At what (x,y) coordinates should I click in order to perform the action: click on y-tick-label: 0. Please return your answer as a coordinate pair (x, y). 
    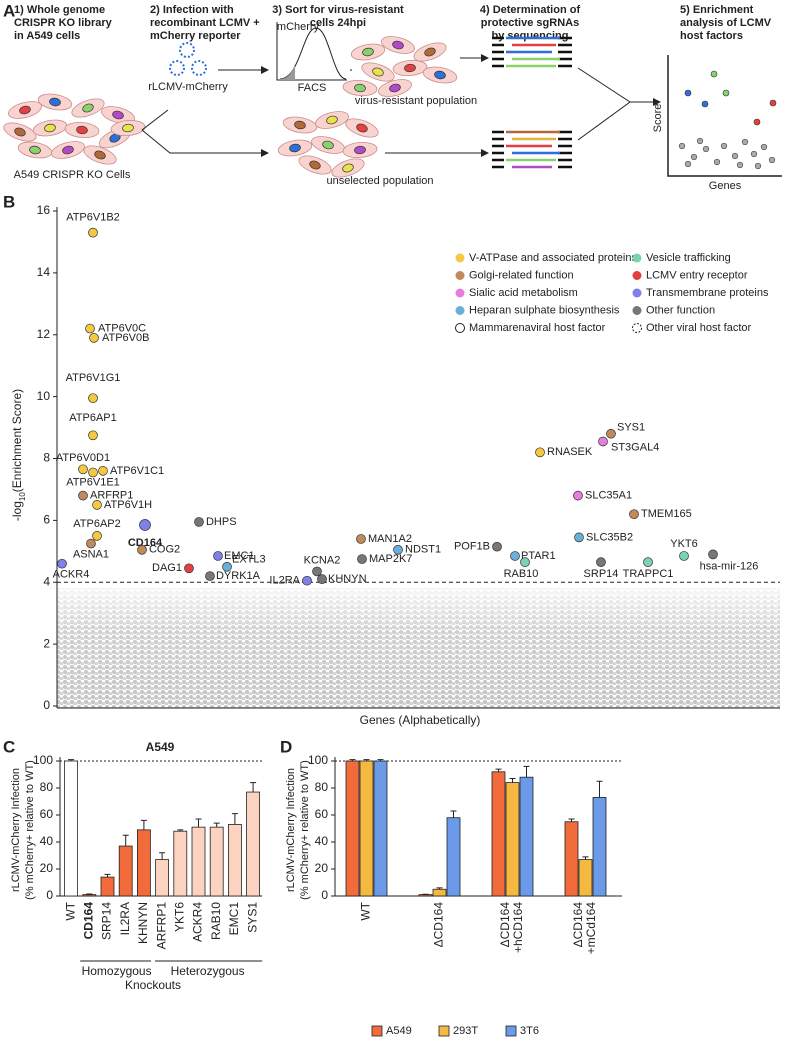
    Looking at the image, I should click on (46, 705).